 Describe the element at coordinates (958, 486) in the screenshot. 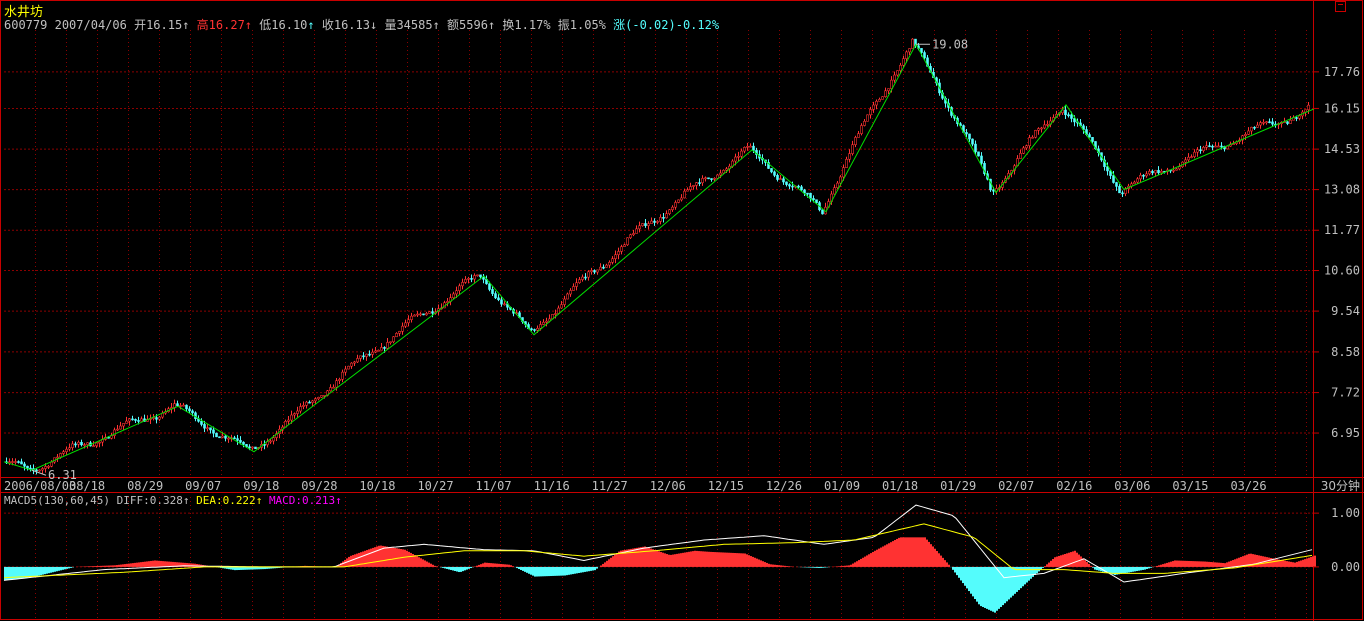

I see `date-tick-label: 01/29` at that location.